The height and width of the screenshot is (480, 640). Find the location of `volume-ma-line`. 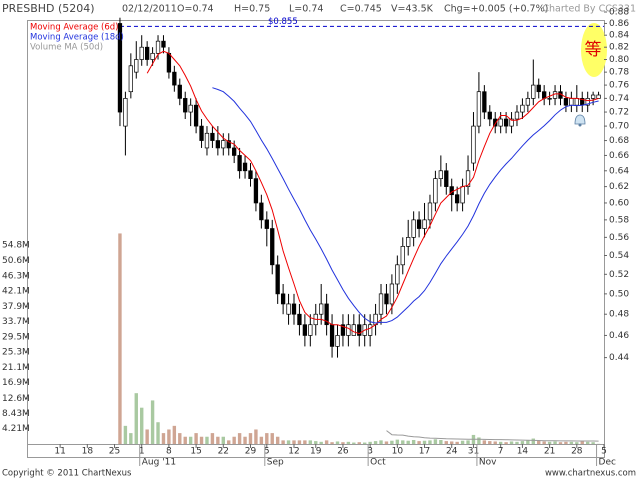

volume-ma-line is located at coordinates (492, 436).